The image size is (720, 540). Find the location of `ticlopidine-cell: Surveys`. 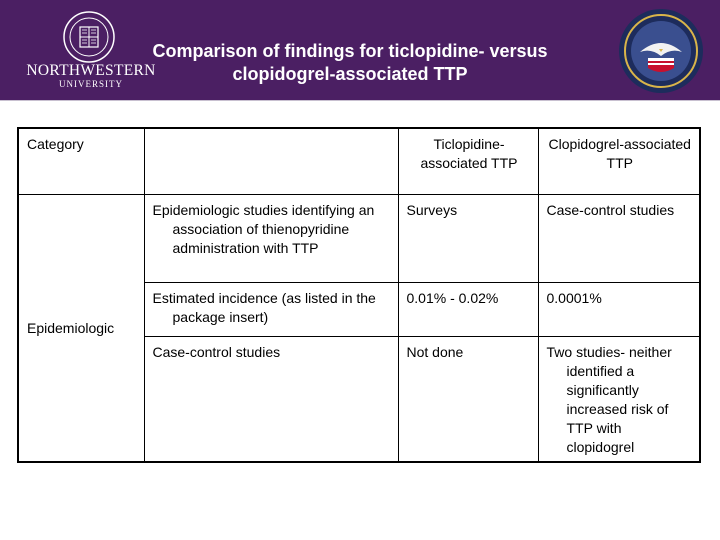

ticlopidine-cell: Surveys is located at coordinates (468, 238).